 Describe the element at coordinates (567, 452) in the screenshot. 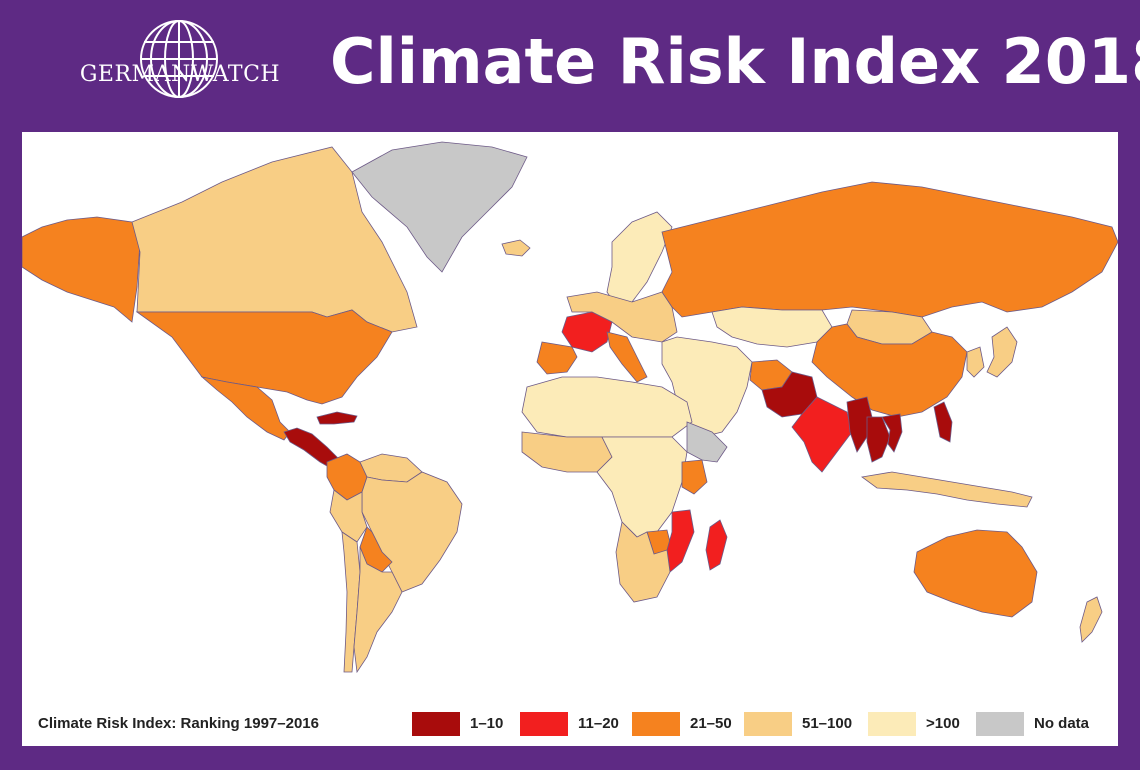

I see `region-west-africa` at that location.